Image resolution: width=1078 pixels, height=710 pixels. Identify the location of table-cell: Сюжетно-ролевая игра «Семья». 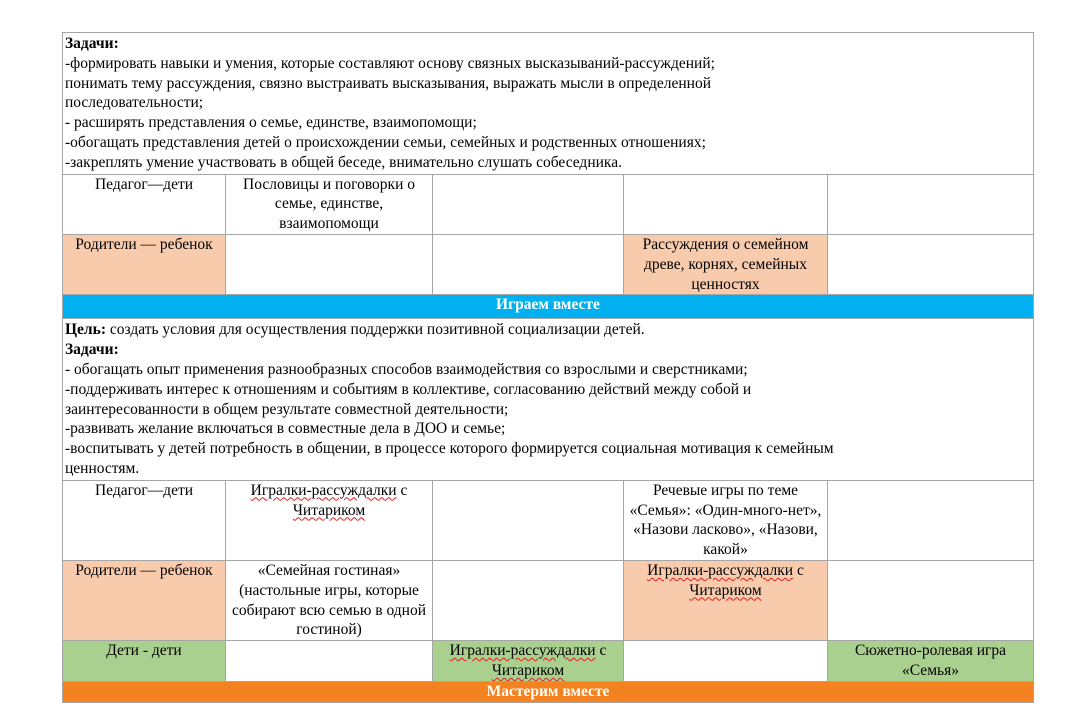
(930, 661).